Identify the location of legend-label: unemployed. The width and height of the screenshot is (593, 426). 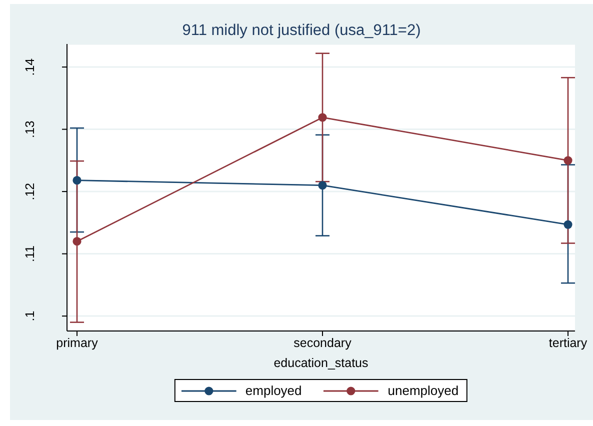
(423, 390).